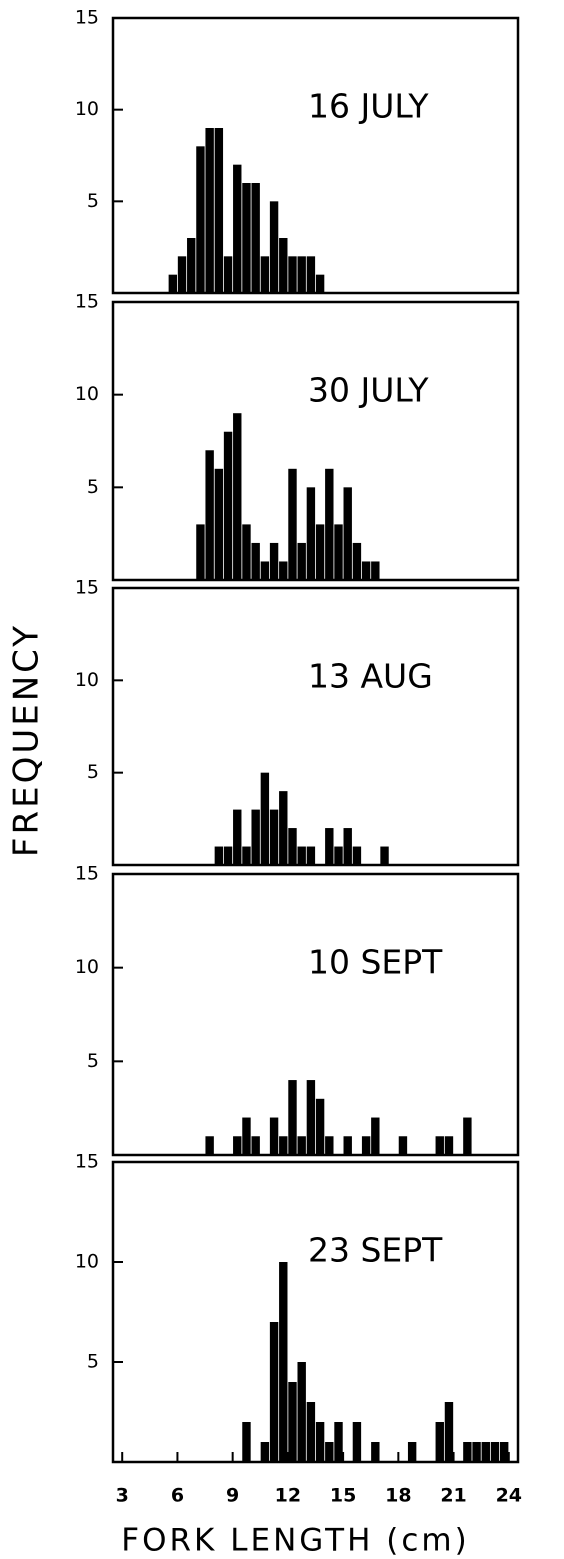 This screenshot has width=564, height=1559. Describe the element at coordinates (288, 1496) in the screenshot. I see `x-tick-label: 12` at that location.